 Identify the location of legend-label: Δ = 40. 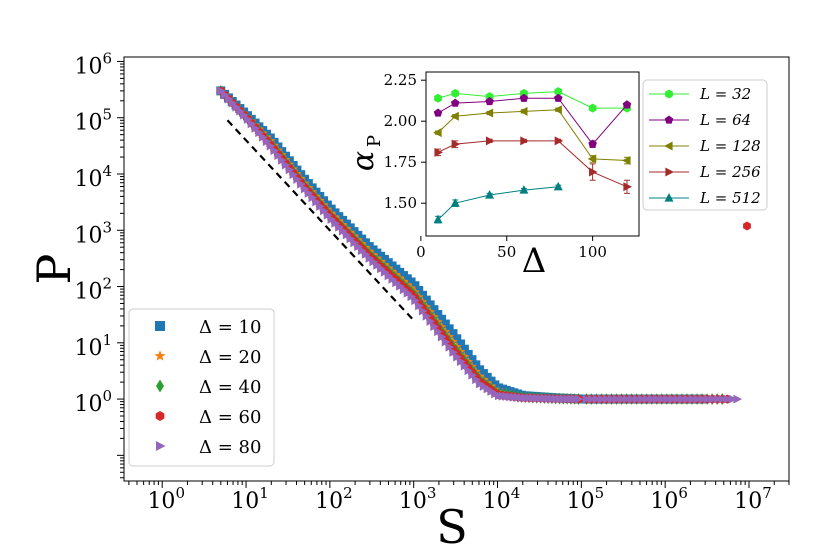
(230, 387).